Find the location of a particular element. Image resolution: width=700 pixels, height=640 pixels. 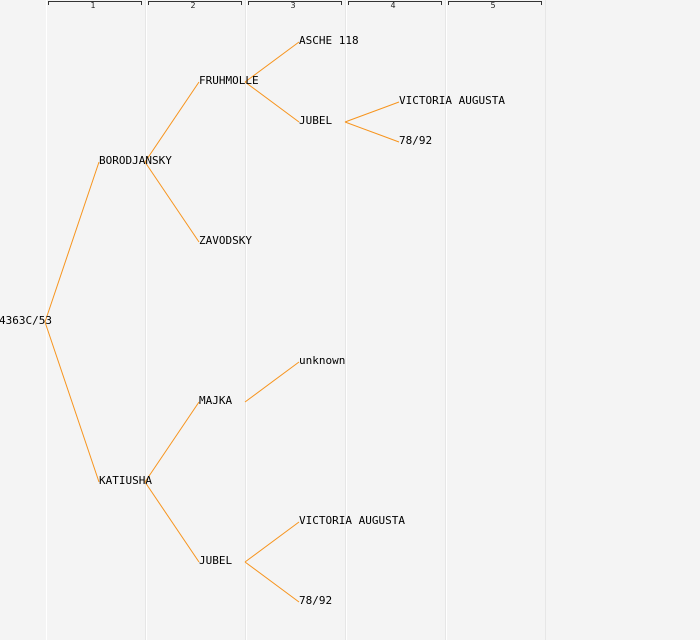

ancestor-name: KATIUSHA is located at coordinates (125, 480).